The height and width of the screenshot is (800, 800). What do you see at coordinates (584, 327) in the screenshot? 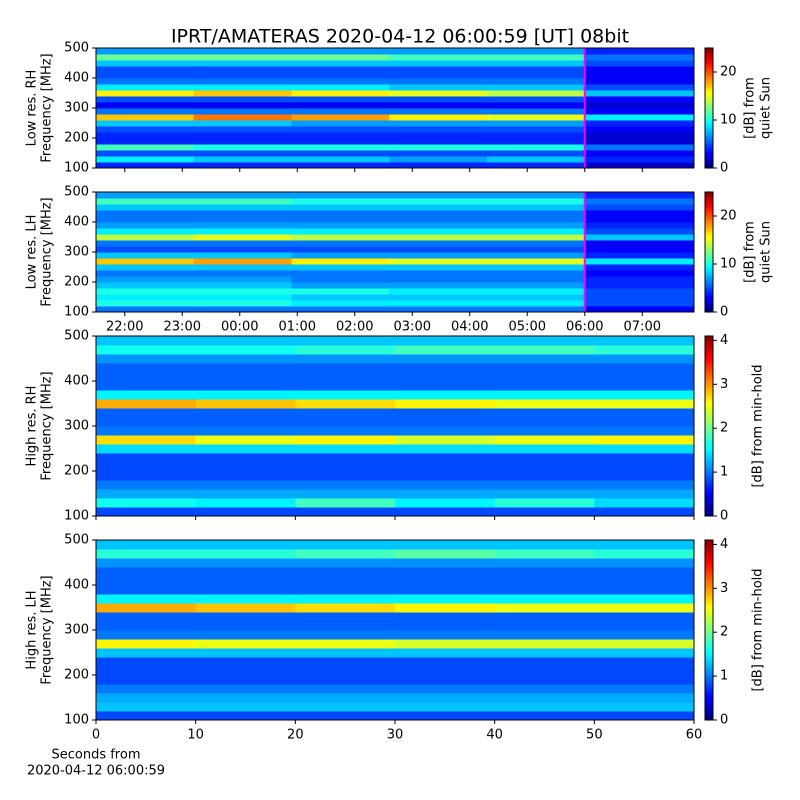
I see `x-tick-label: 06:00` at bounding box center [584, 327].